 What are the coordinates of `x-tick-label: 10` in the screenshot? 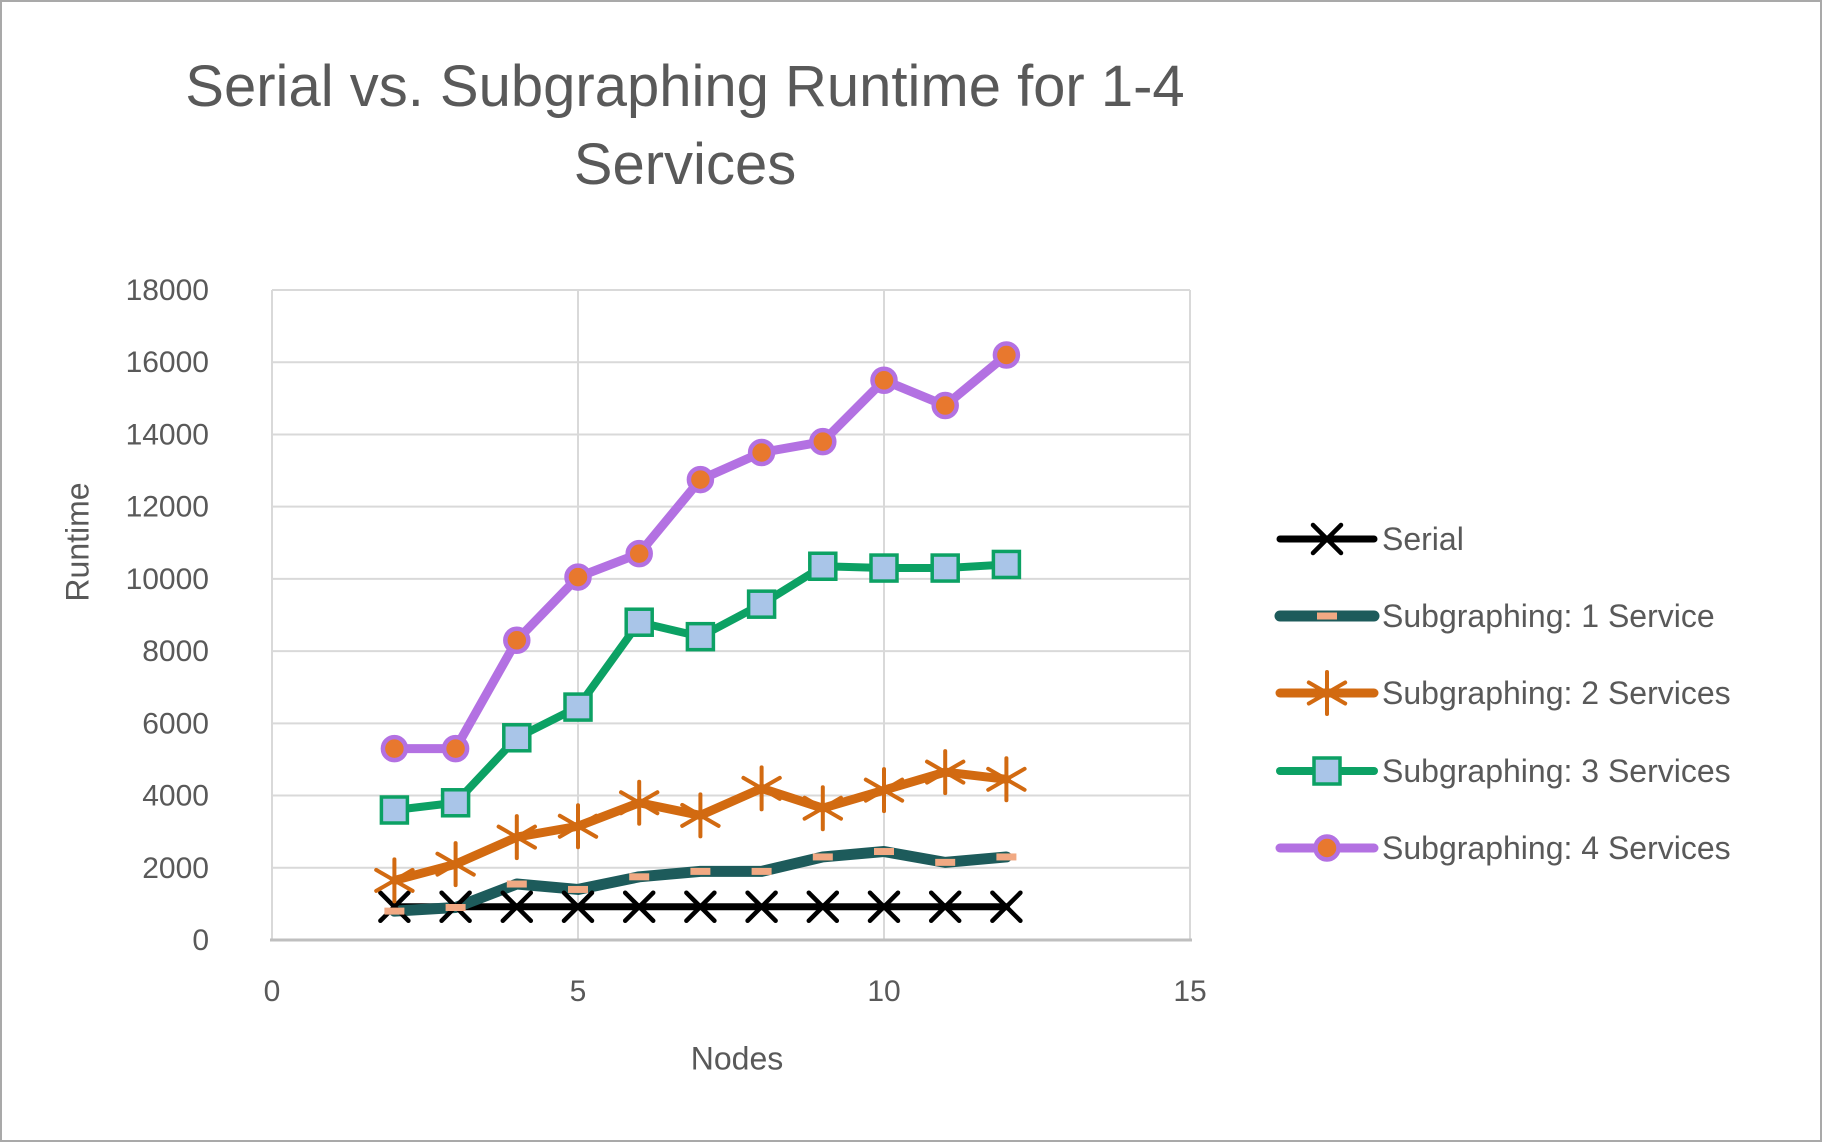 It's located at (883, 991).